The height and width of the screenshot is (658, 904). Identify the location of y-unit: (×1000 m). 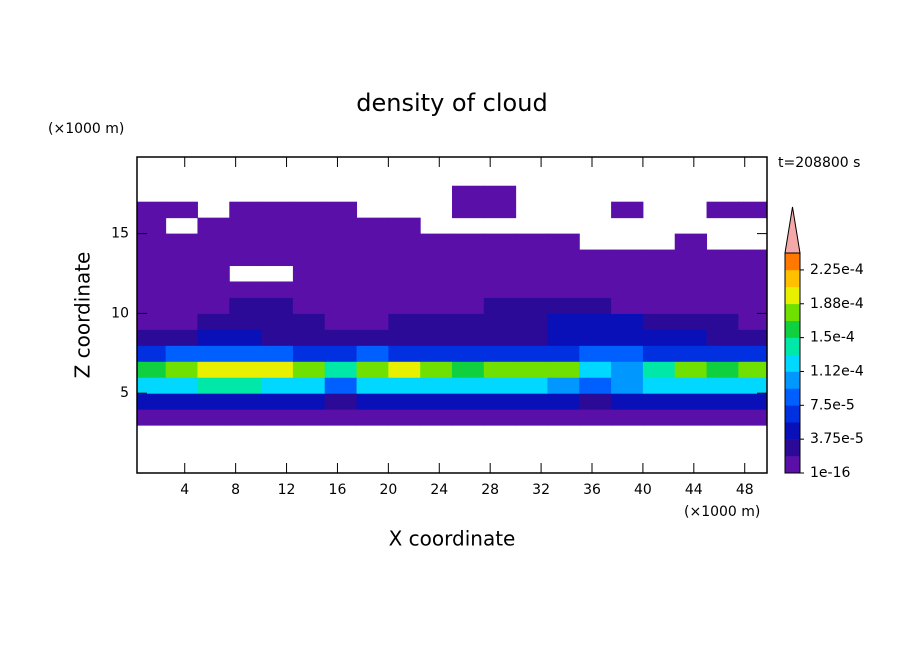
(86, 129).